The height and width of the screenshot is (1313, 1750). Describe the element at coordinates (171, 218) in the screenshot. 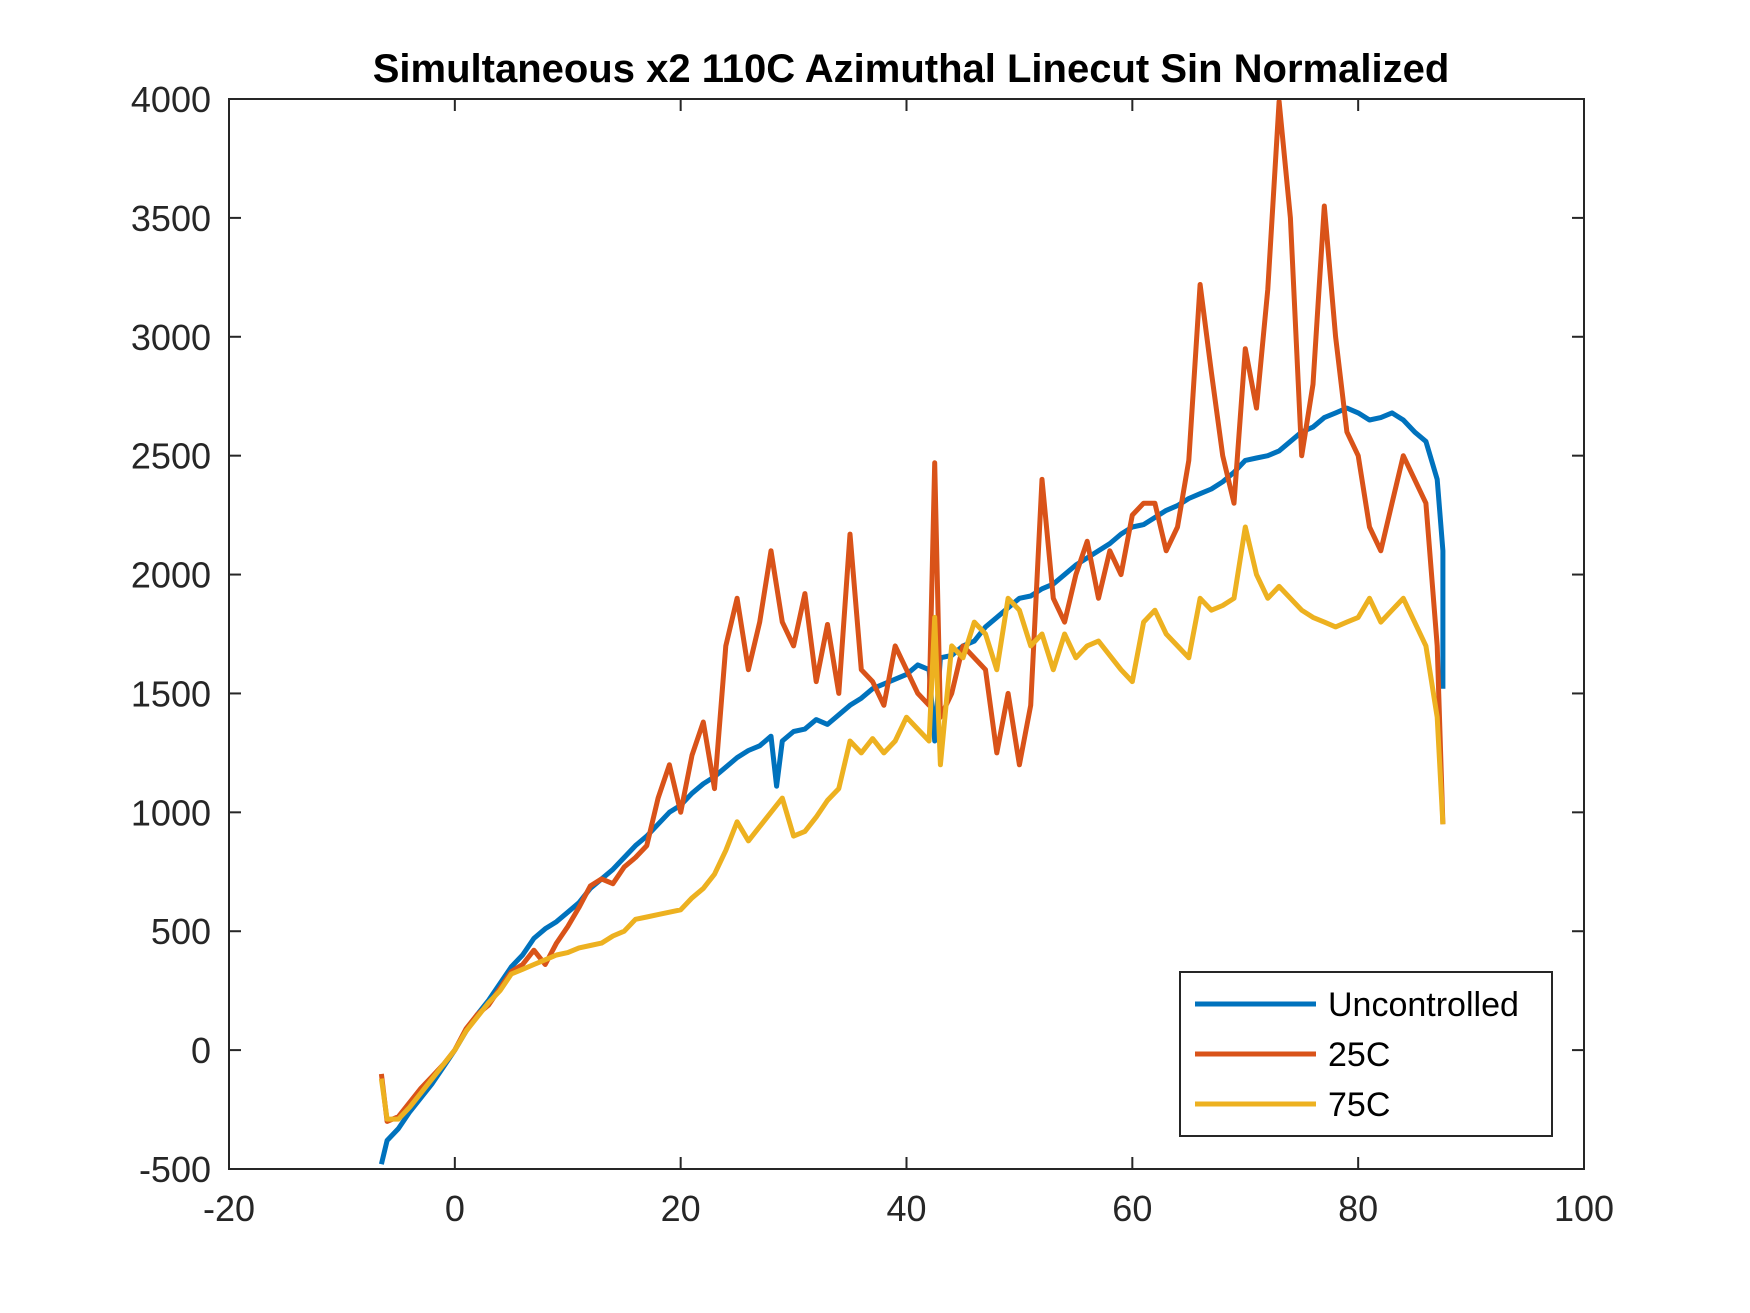

I see `y-tick-label: 3500` at that location.